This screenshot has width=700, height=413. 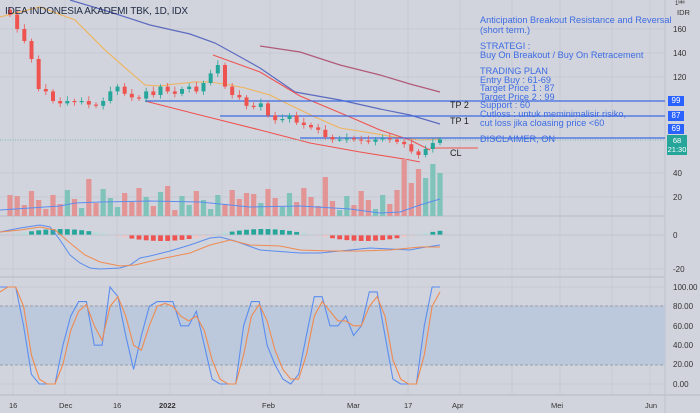 I want to click on macd-tick-neg20: -20, so click(x=679, y=269).